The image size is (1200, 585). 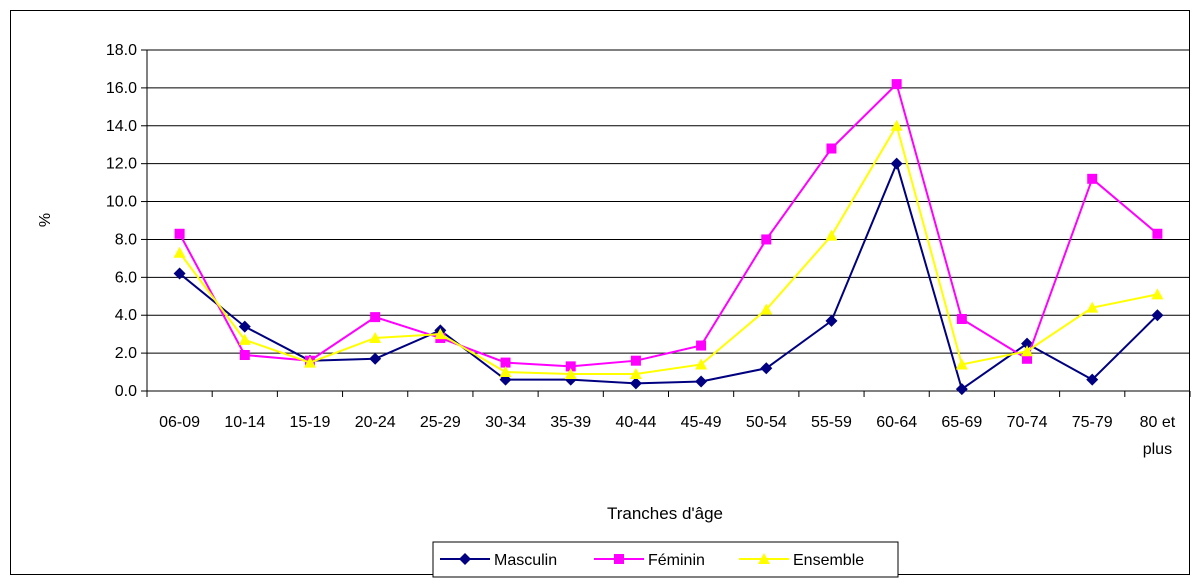 I want to click on y-axis-title: %, so click(x=45, y=220).